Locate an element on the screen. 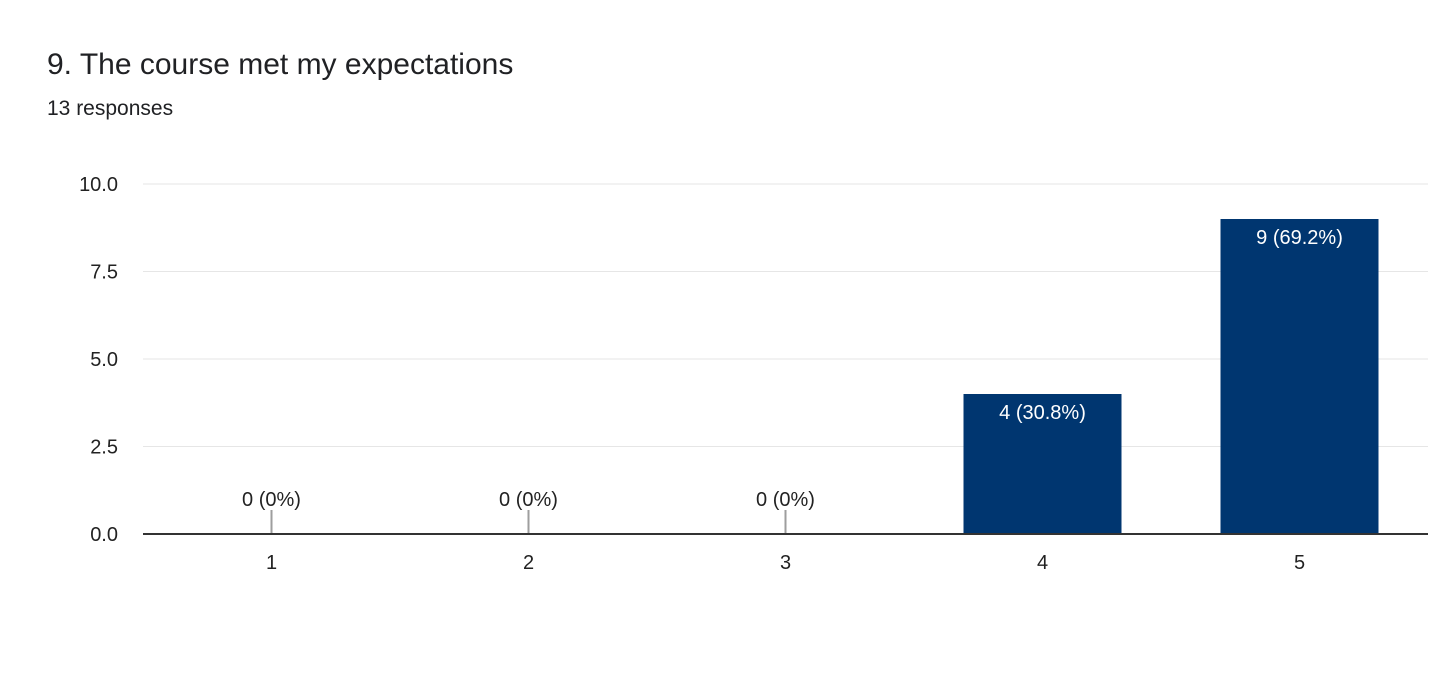 The image size is (1430, 684). response-count: 13 responses is located at coordinates (110, 108).